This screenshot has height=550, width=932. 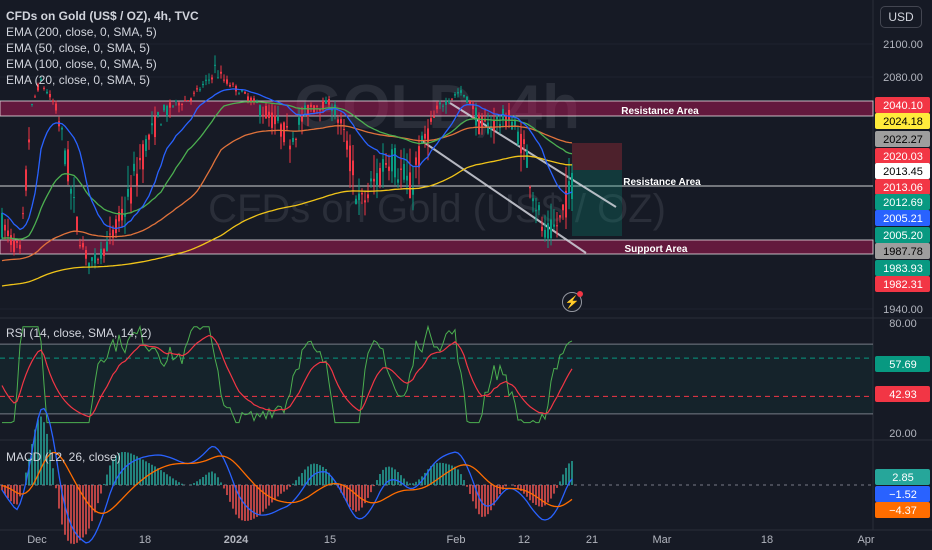 I want to click on price-label-text: 1987.78, so click(x=903, y=252).